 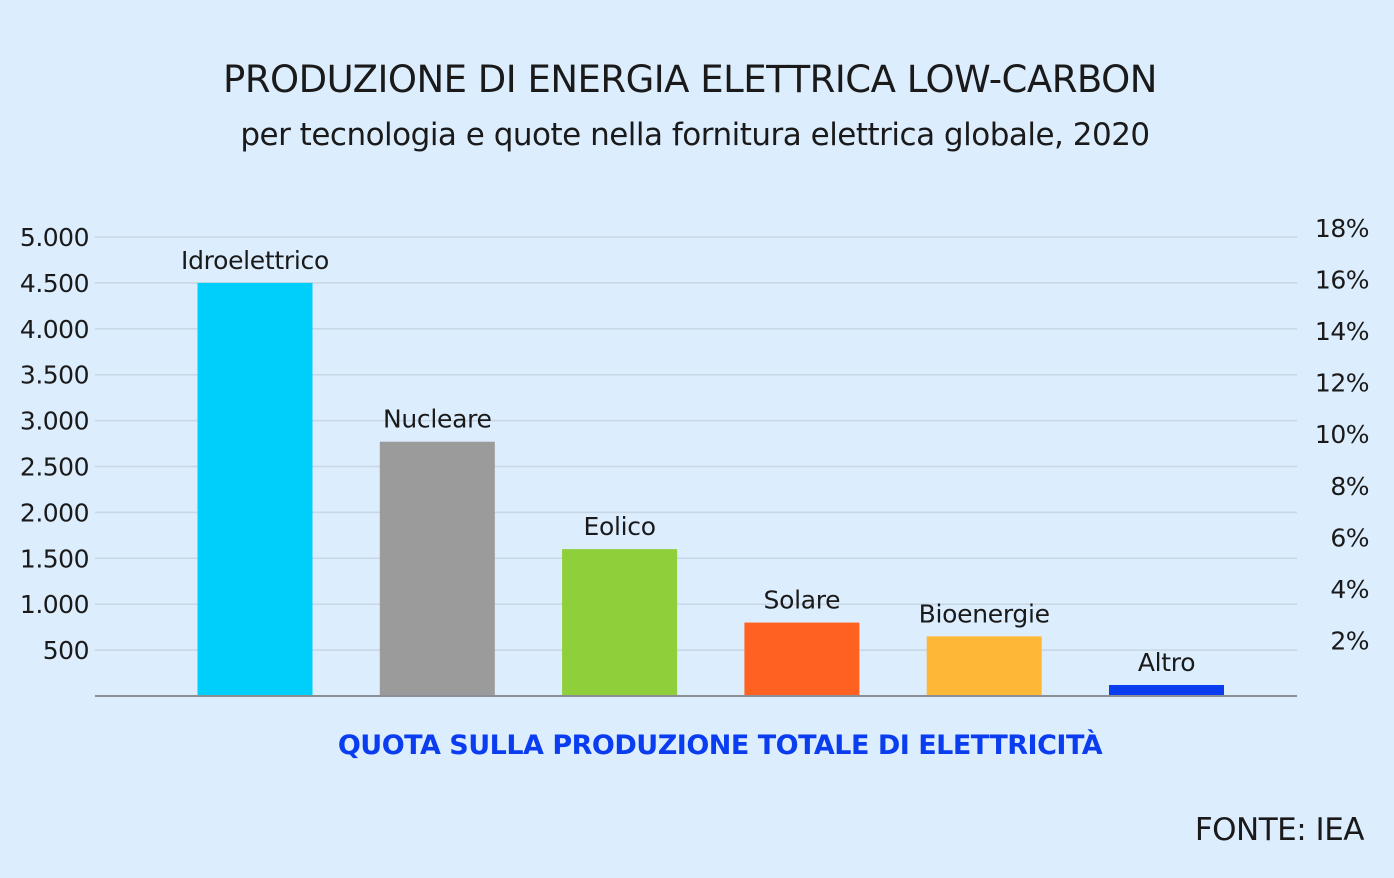 I want to click on source-label: FONTE: IEA, so click(x=1279, y=830).